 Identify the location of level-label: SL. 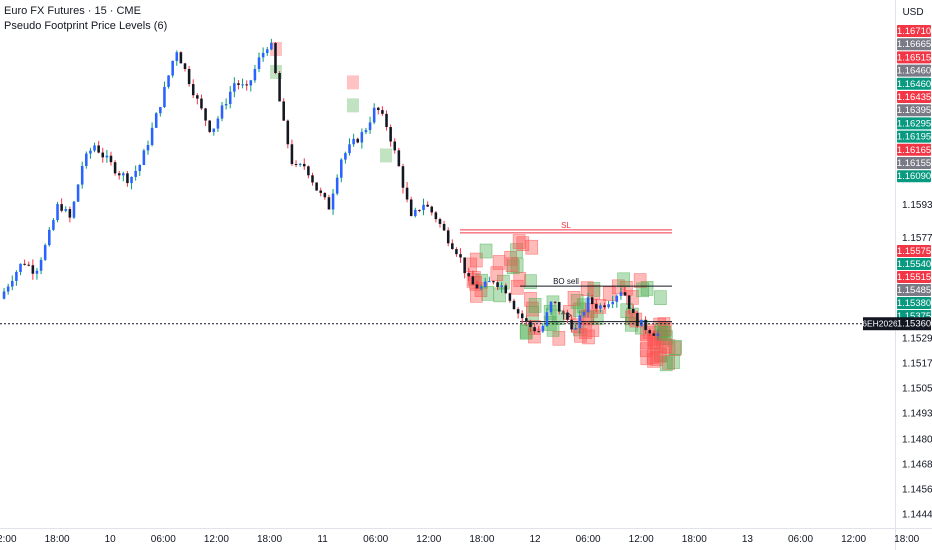
(566, 225).